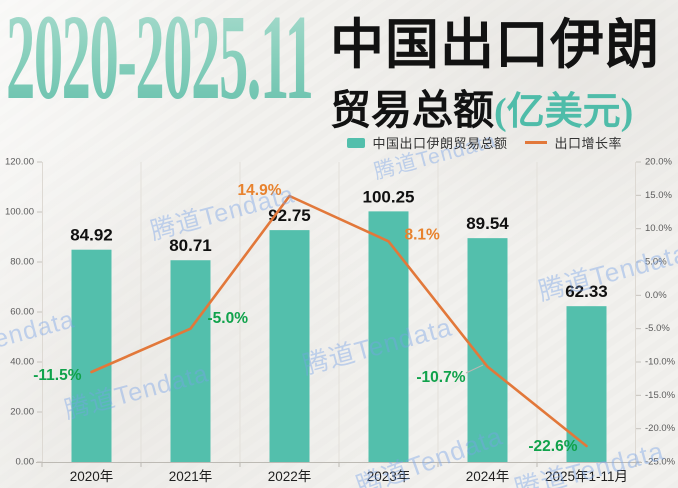 The image size is (678, 488). Describe the element at coordinates (423, 234) in the screenshot. I see `growth-rate-label: 8.1%` at that location.